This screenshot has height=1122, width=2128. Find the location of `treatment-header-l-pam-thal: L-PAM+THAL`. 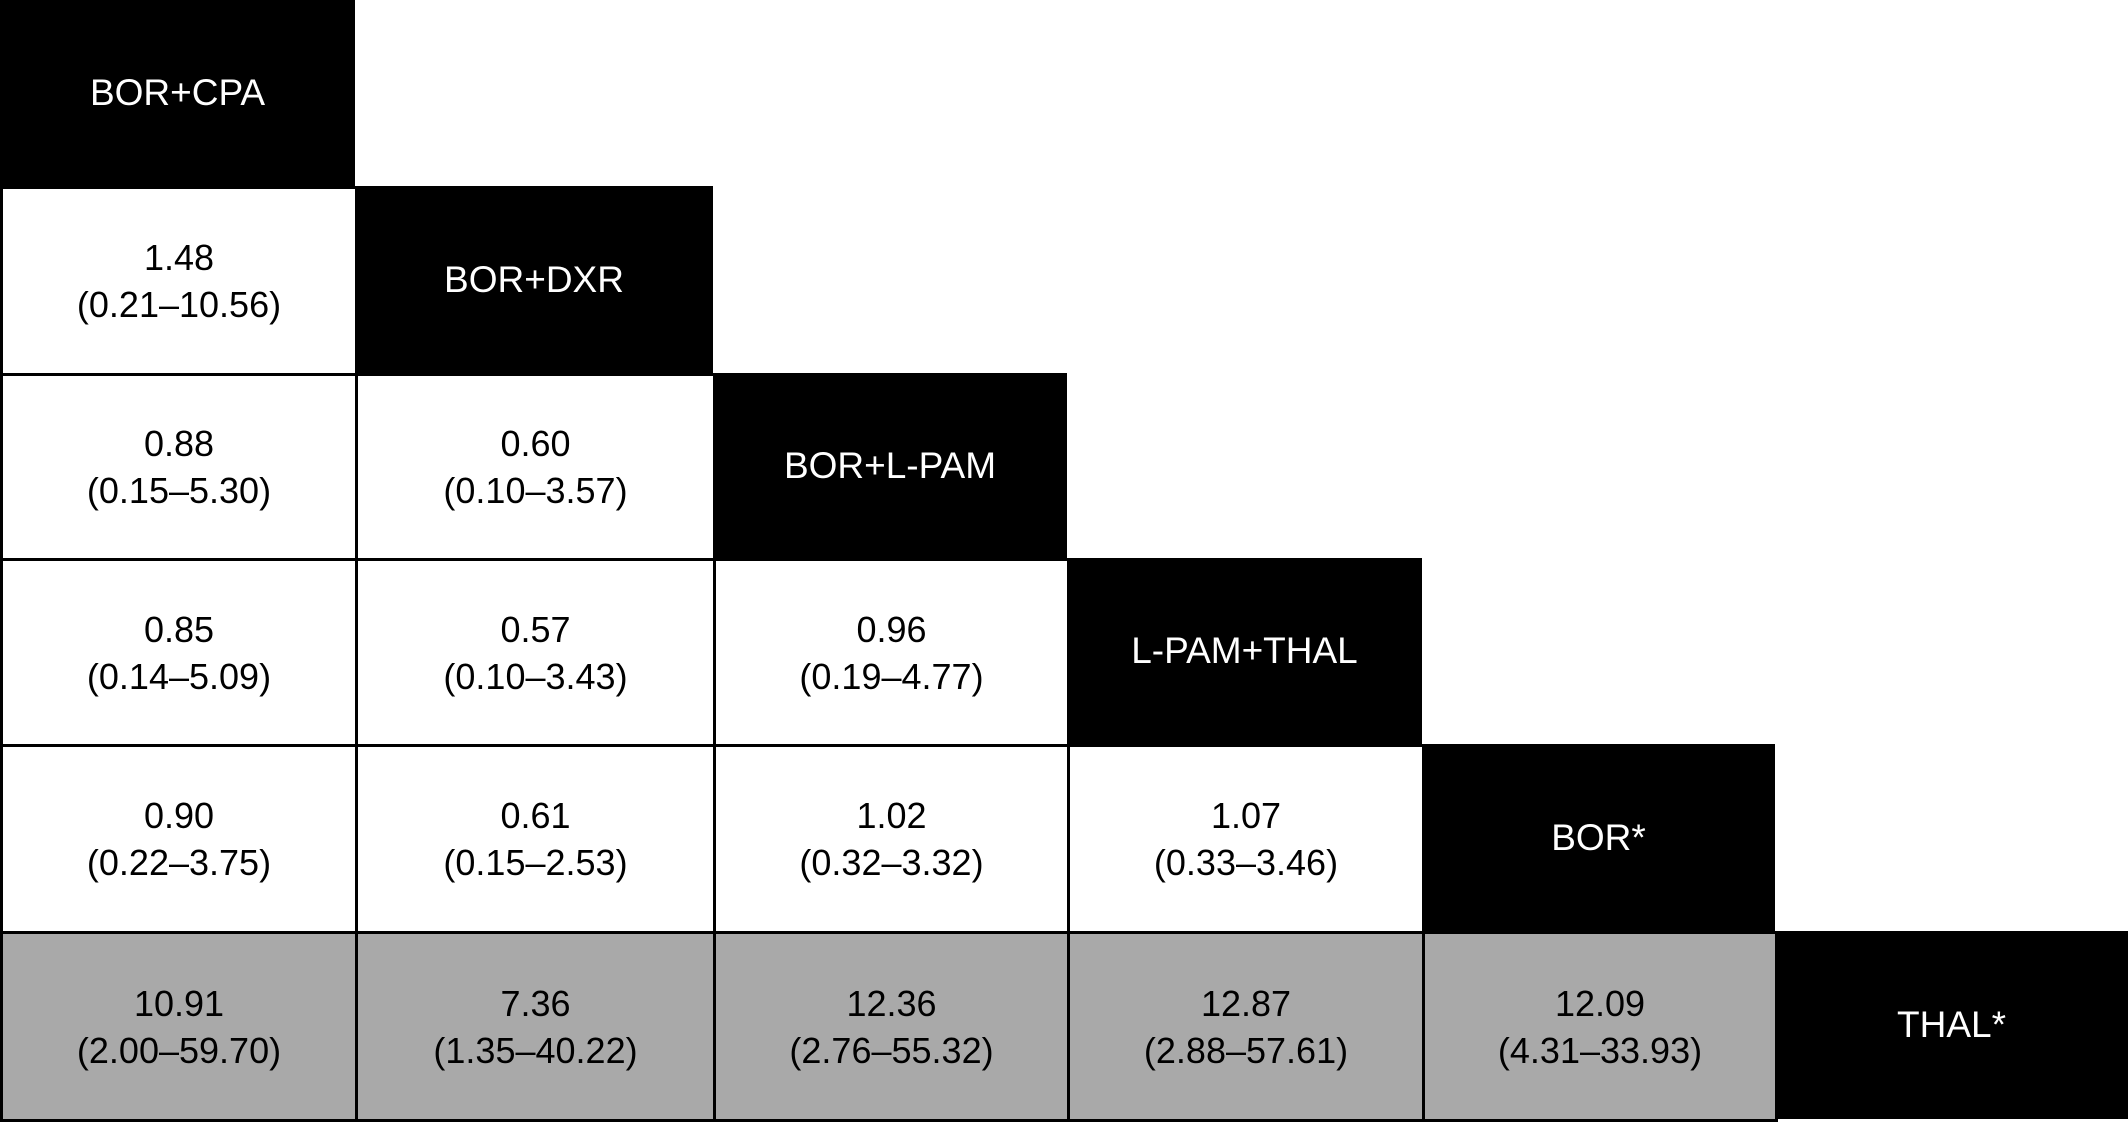

treatment-header-l-pam-thal: L-PAM+THAL is located at coordinates (1244, 651).